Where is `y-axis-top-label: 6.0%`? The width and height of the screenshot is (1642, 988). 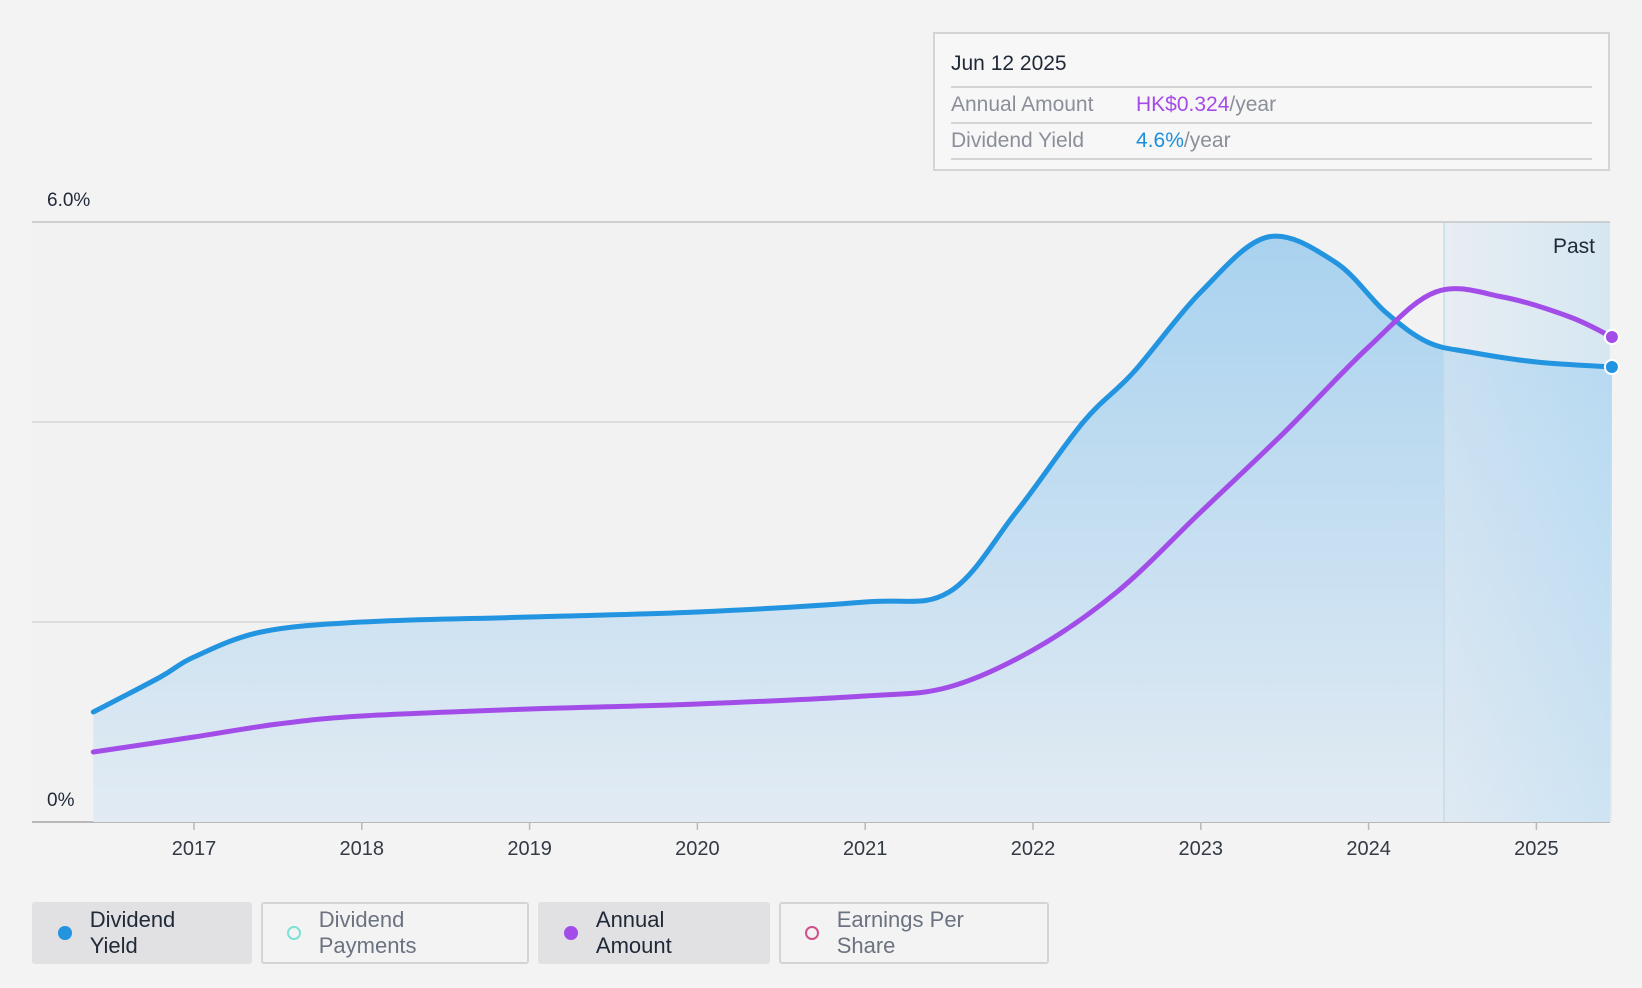 y-axis-top-label: 6.0% is located at coordinates (68, 200).